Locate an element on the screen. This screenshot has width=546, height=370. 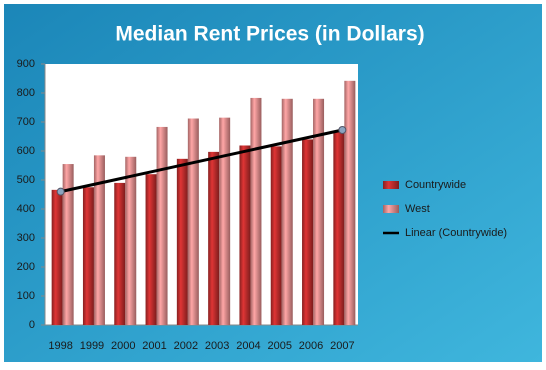
y-tick-label: 200 is located at coordinates (26, 267).